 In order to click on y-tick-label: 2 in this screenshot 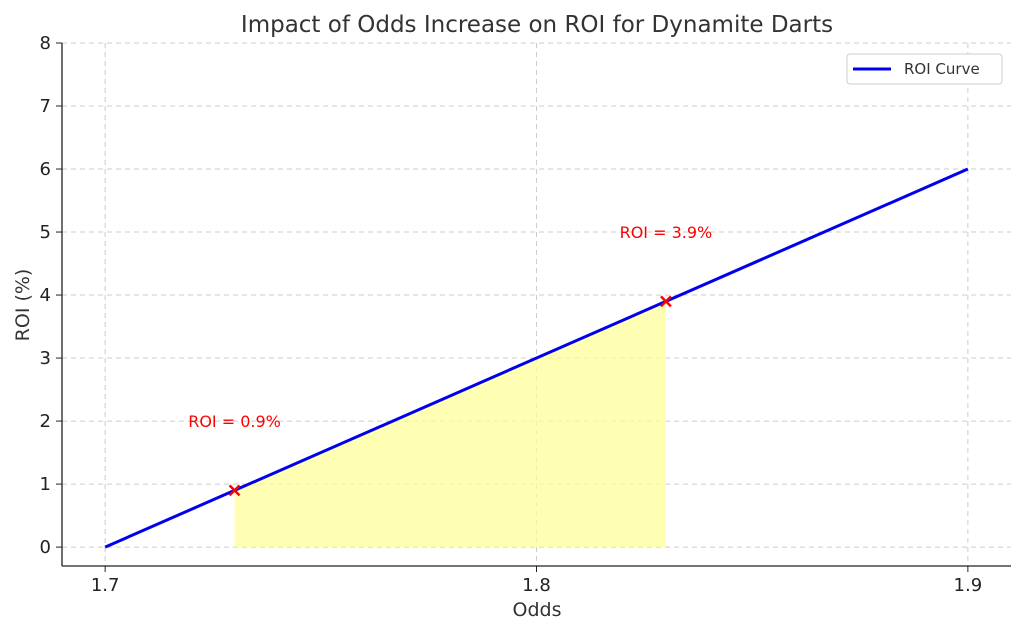, I will do `click(45, 421)`.